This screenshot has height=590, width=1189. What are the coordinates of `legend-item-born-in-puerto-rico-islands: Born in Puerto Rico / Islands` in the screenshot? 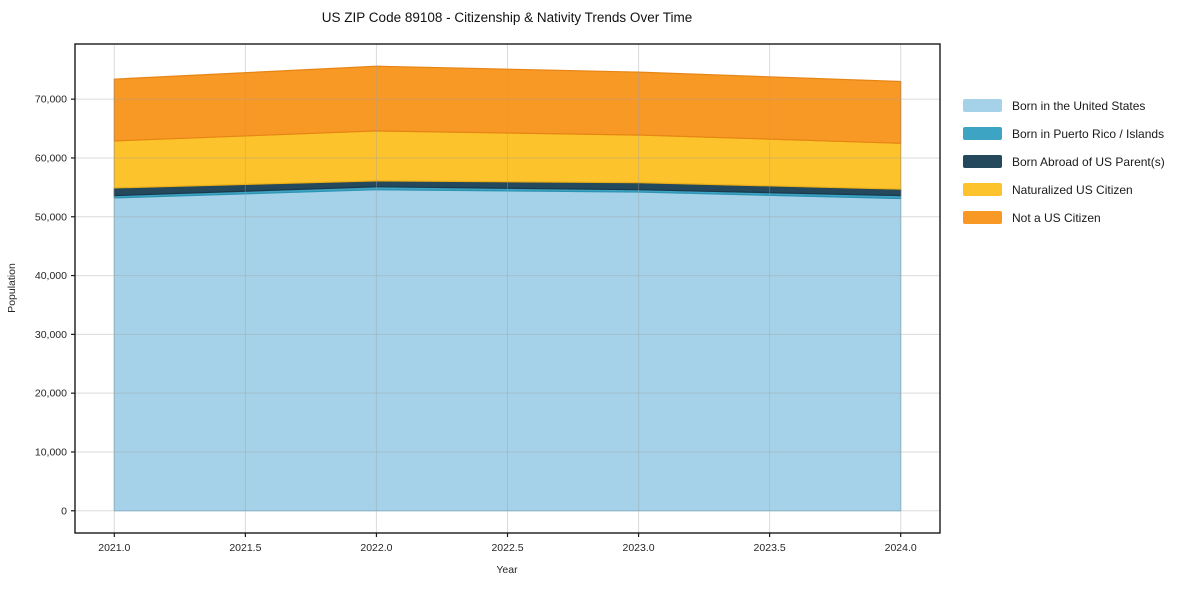 It's located at (1063, 134).